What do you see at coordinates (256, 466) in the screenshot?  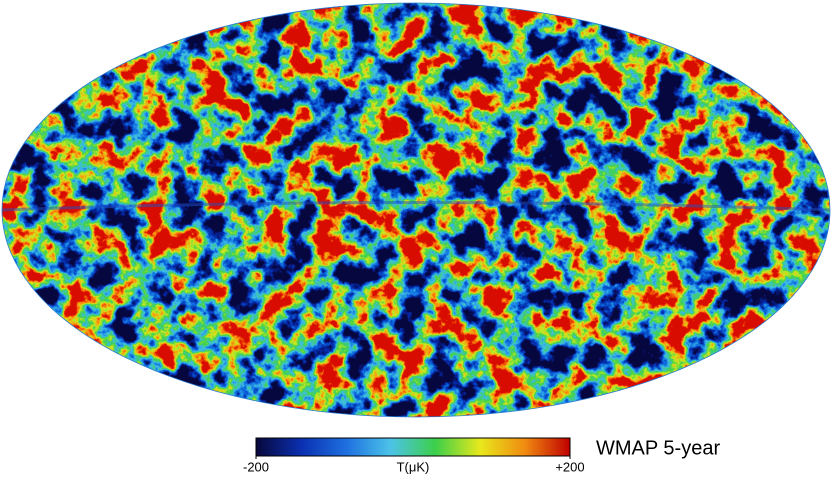 I see `colorbar-tick-label: -200` at bounding box center [256, 466].